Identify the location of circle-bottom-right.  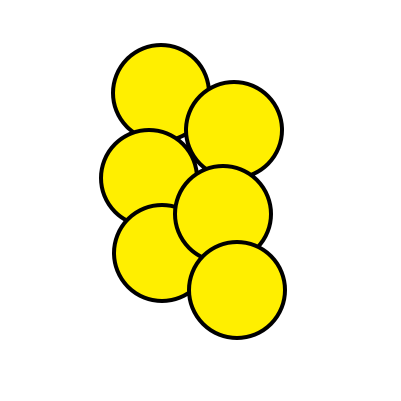
(237, 290).